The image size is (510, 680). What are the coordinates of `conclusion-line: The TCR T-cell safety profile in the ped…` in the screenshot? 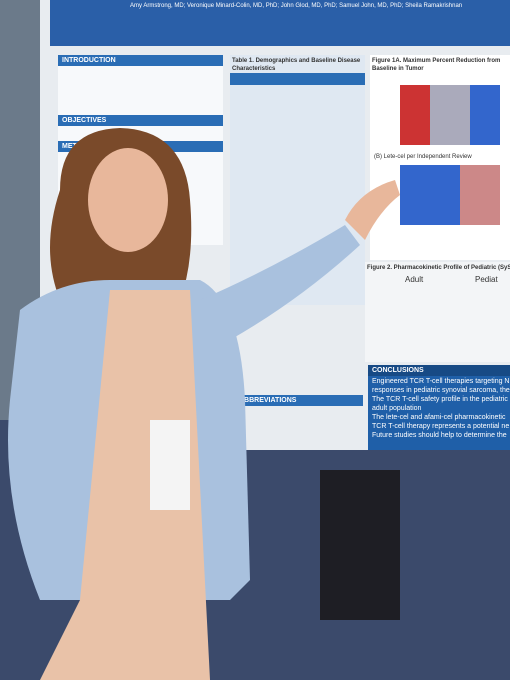 It's located at (440, 399).